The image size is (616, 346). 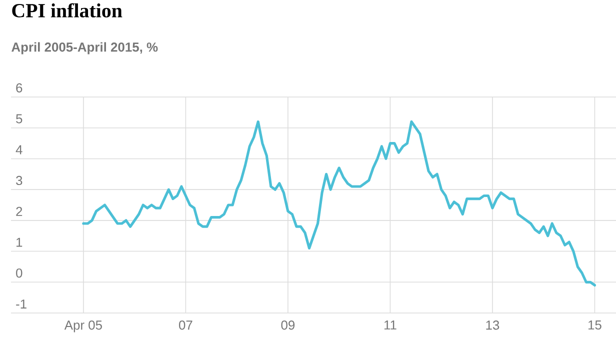 I want to click on chart-subtitle: April 2005-April 2015, %, so click(x=85, y=48).